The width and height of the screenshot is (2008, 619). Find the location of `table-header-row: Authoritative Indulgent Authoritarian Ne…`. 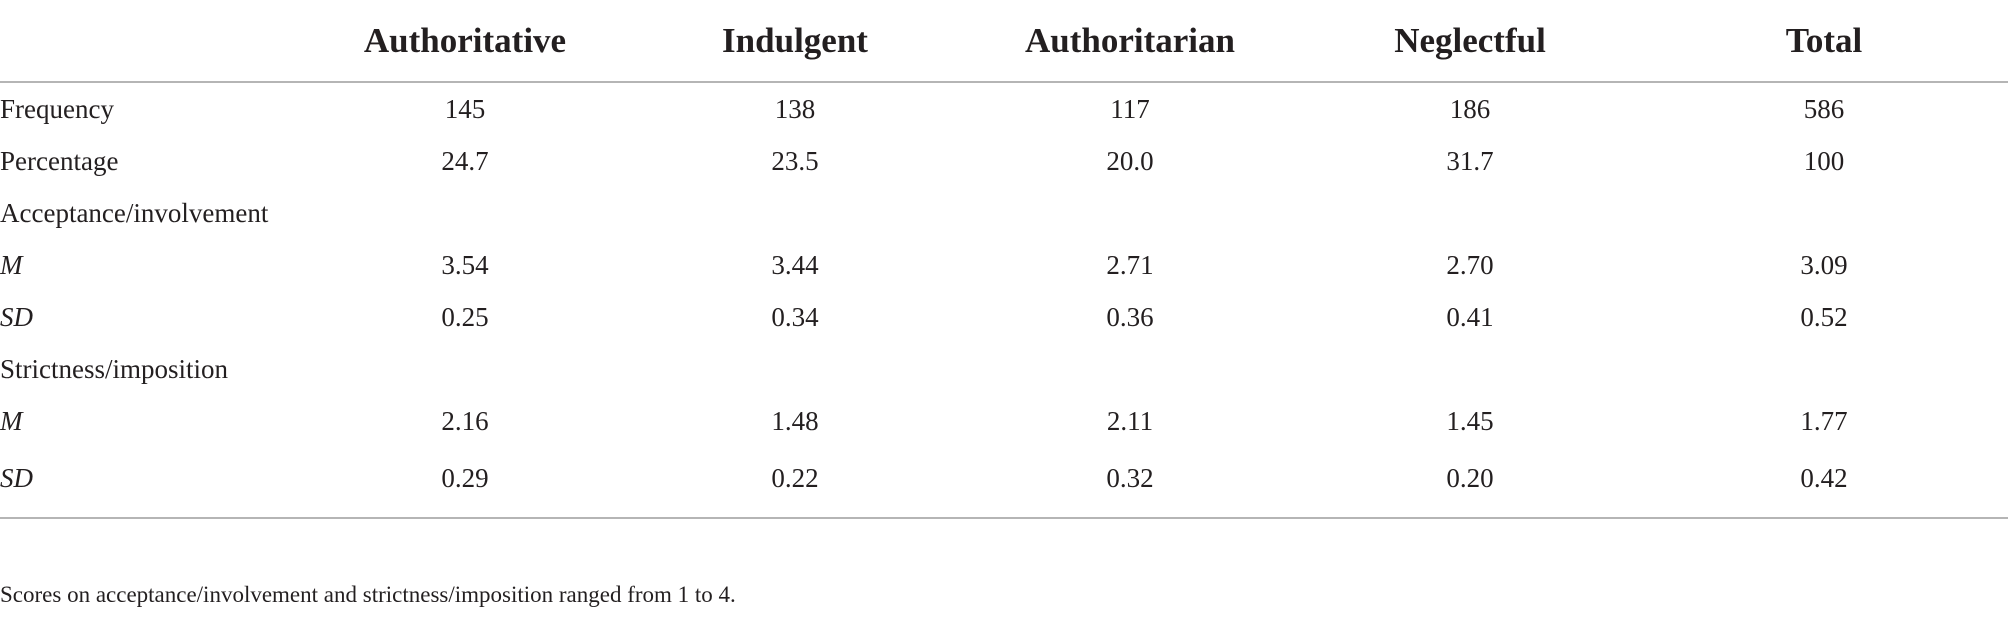

table-header-row: Authoritative Indulgent Authoritarian Ne… is located at coordinates (1004, 41).